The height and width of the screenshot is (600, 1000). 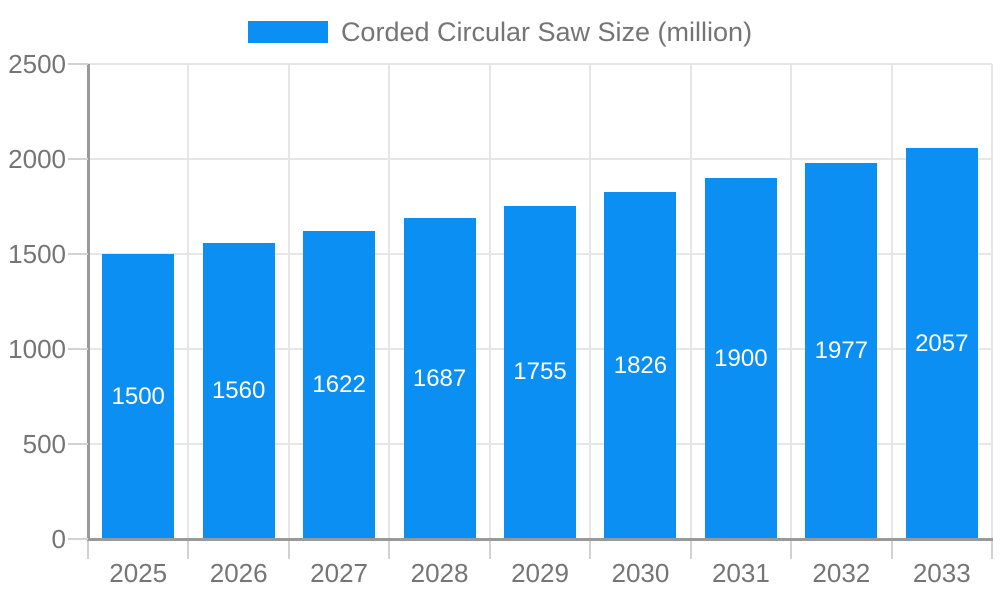 I want to click on x-axis-tick-label: 2026, so click(x=238, y=573).